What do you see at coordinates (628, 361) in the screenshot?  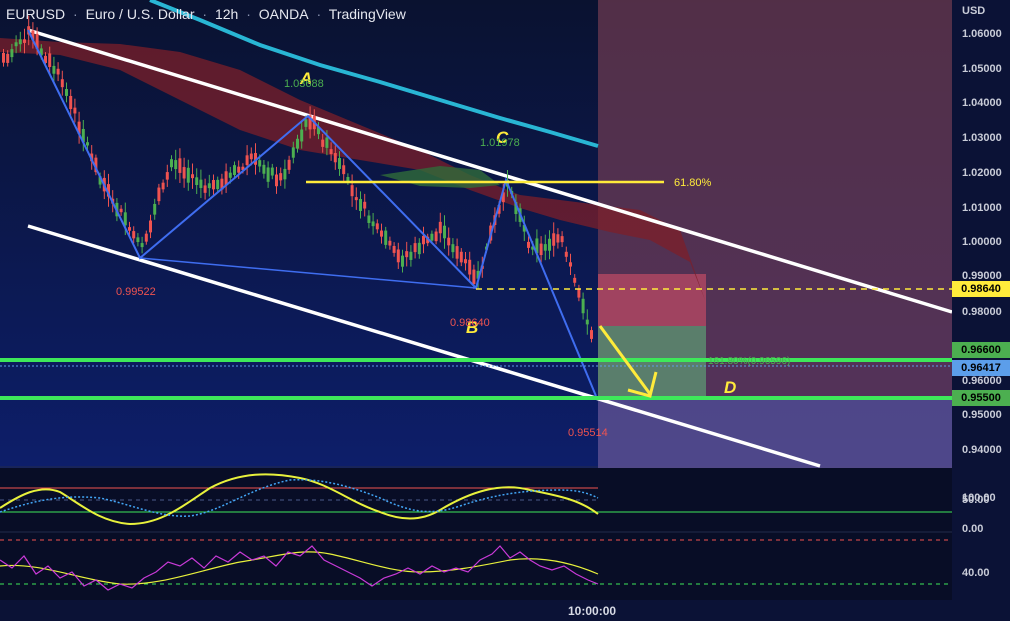 I see `yellow-down-arrow-icon` at bounding box center [628, 361].